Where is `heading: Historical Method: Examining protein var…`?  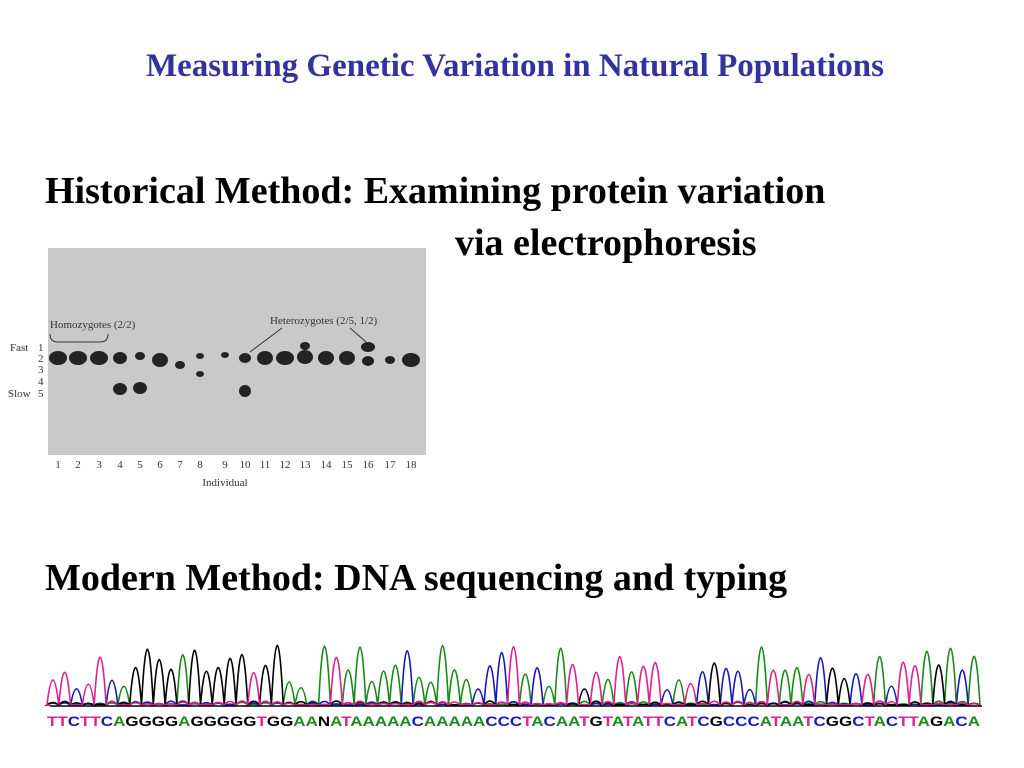 heading: Historical Method: Examining protein var… is located at coordinates (435, 191).